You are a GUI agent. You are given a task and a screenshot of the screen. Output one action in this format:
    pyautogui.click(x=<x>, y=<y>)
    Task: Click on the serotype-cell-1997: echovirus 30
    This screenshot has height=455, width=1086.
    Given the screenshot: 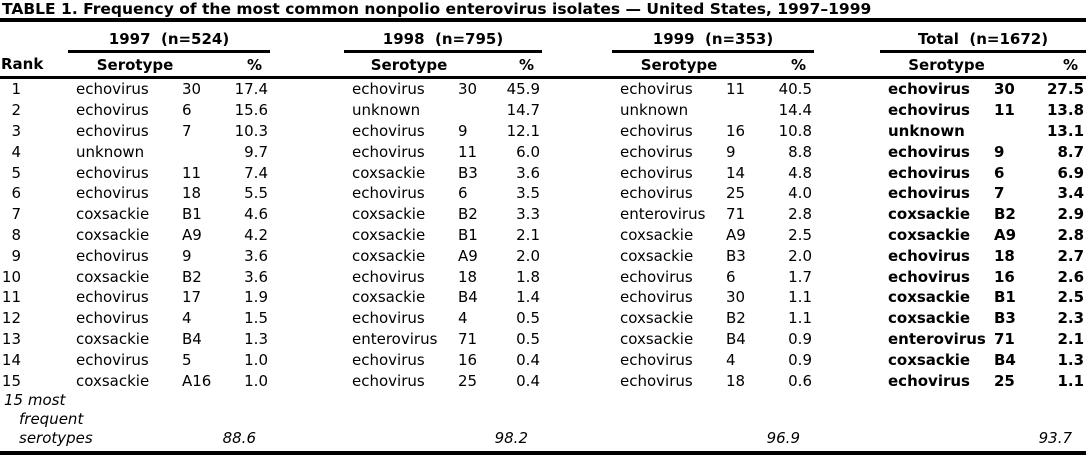 What is the action you would take?
    pyautogui.click(x=135, y=87)
    